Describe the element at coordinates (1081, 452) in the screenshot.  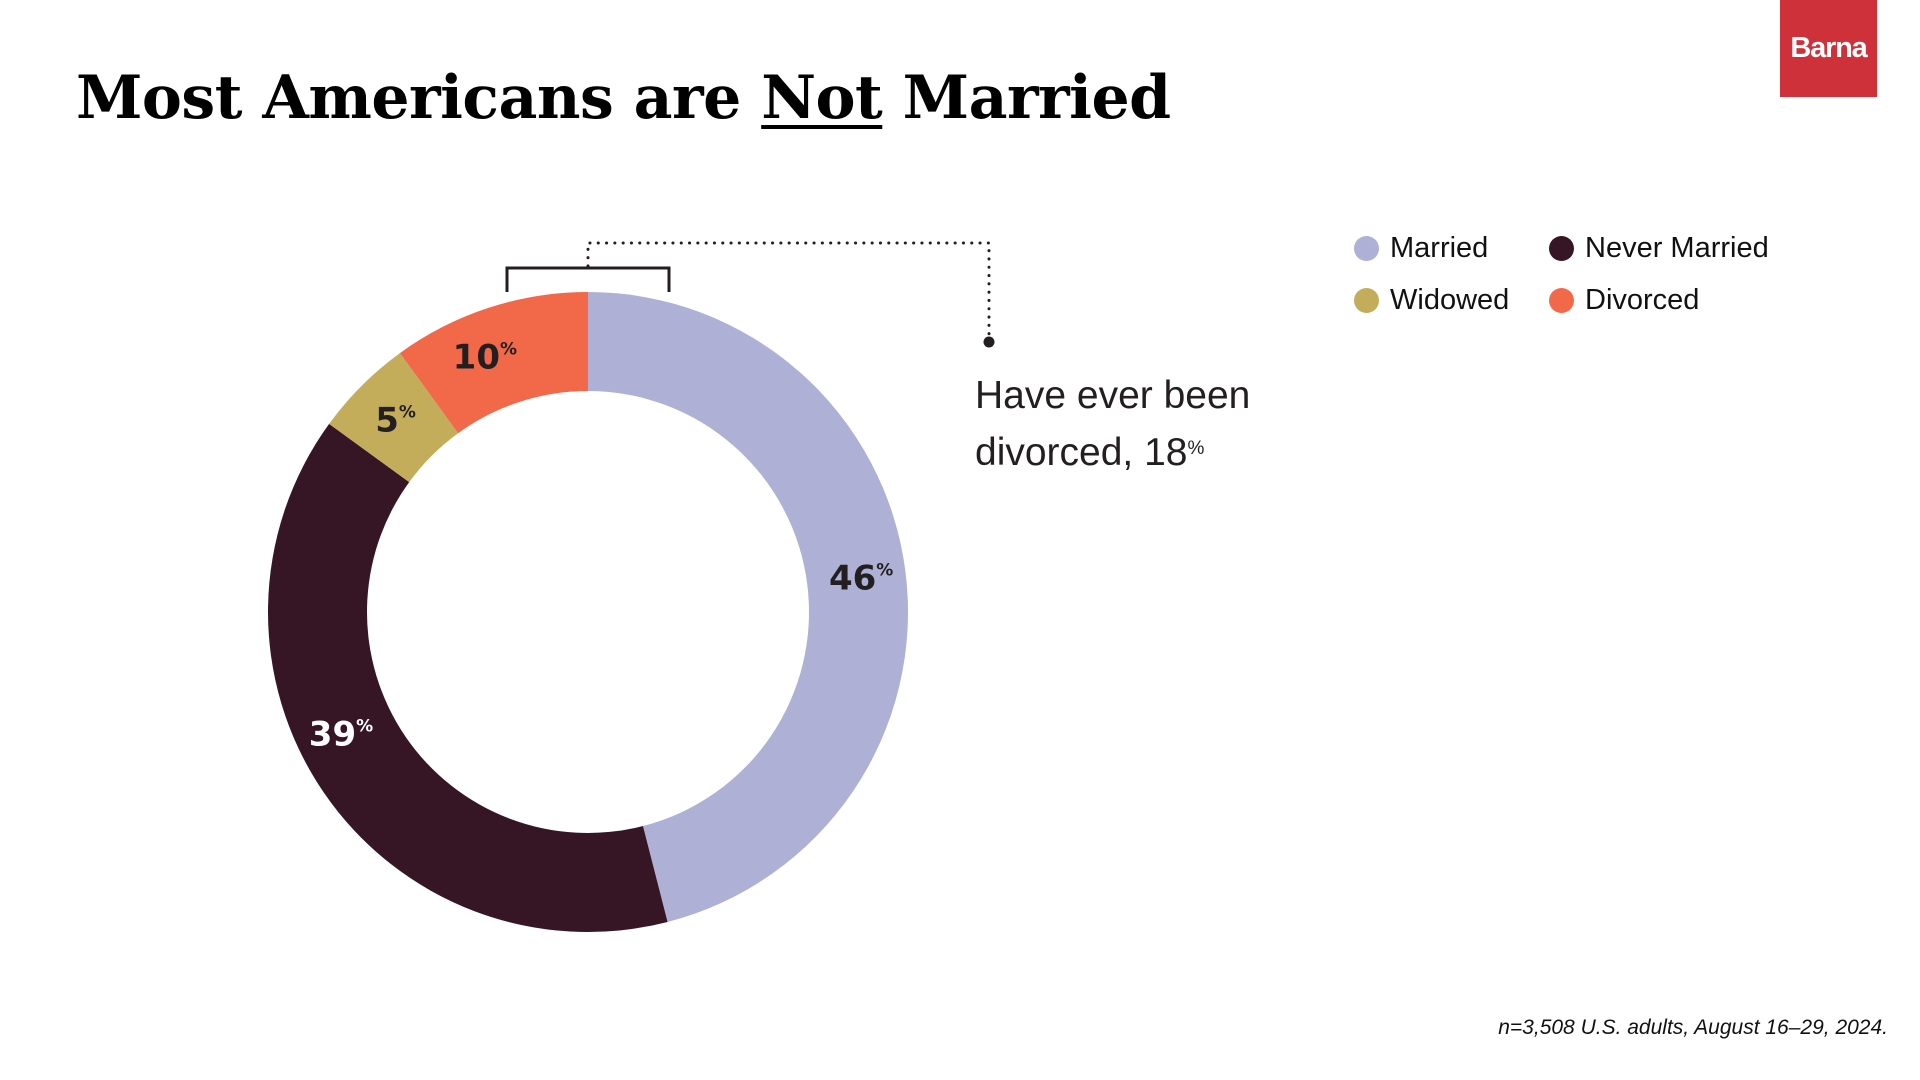
I see `annotation-line-2-text: divorced, 18` at that location.